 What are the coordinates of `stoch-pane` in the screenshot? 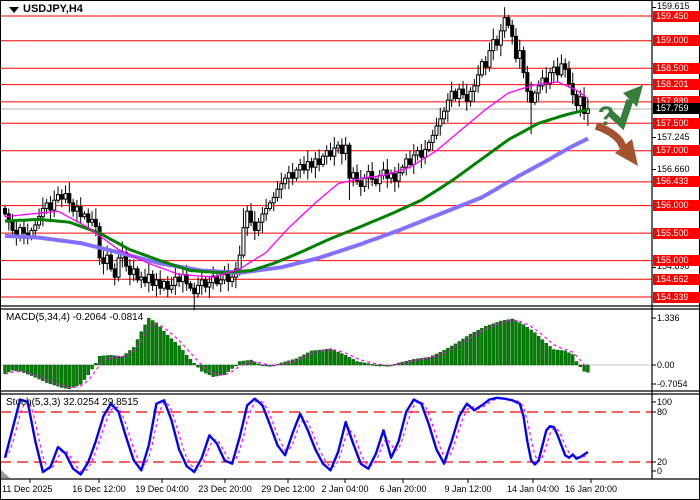 It's located at (326, 436).